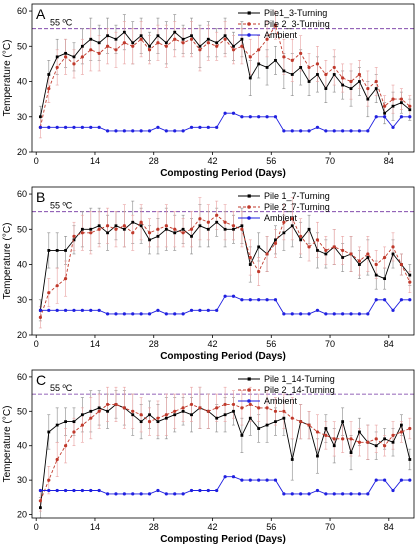 This screenshot has height=550, width=418. Describe the element at coordinates (281, 401) in the screenshot. I see `legend-entry: Ambient` at that location.